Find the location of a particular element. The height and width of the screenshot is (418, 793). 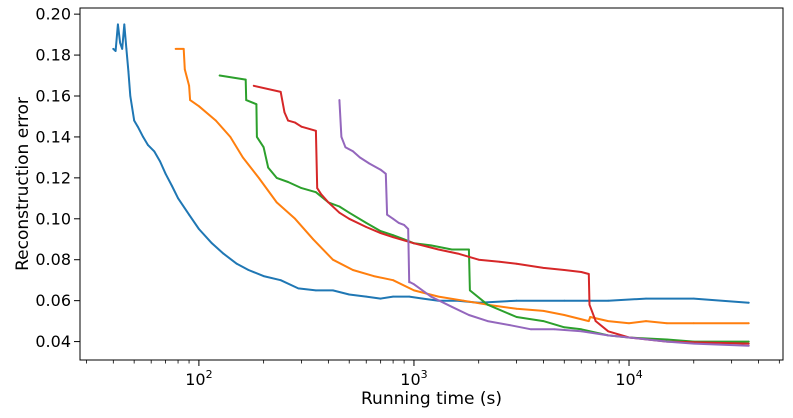

y-tick-label: 0.04 is located at coordinates (53, 341).